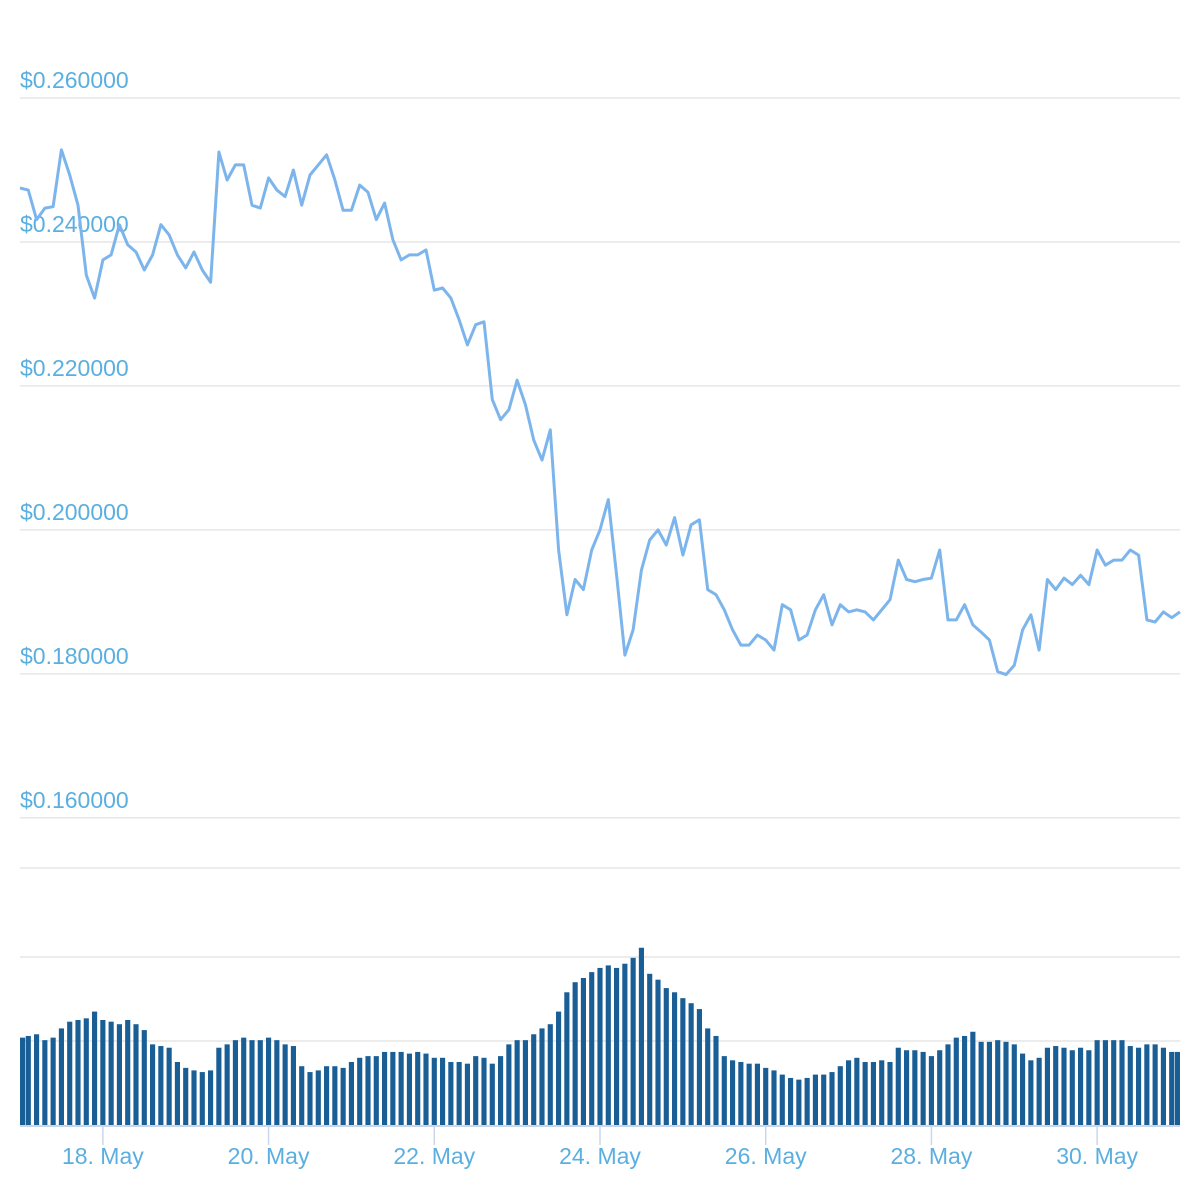 Image resolution: width=1200 pixels, height=1200 pixels. Describe the element at coordinates (74, 80) in the screenshot. I see `y-tick-label: $0.260000` at that location.